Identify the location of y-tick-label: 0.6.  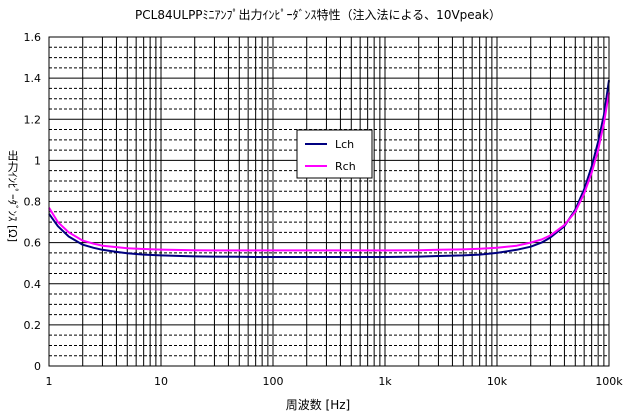
(33, 243).